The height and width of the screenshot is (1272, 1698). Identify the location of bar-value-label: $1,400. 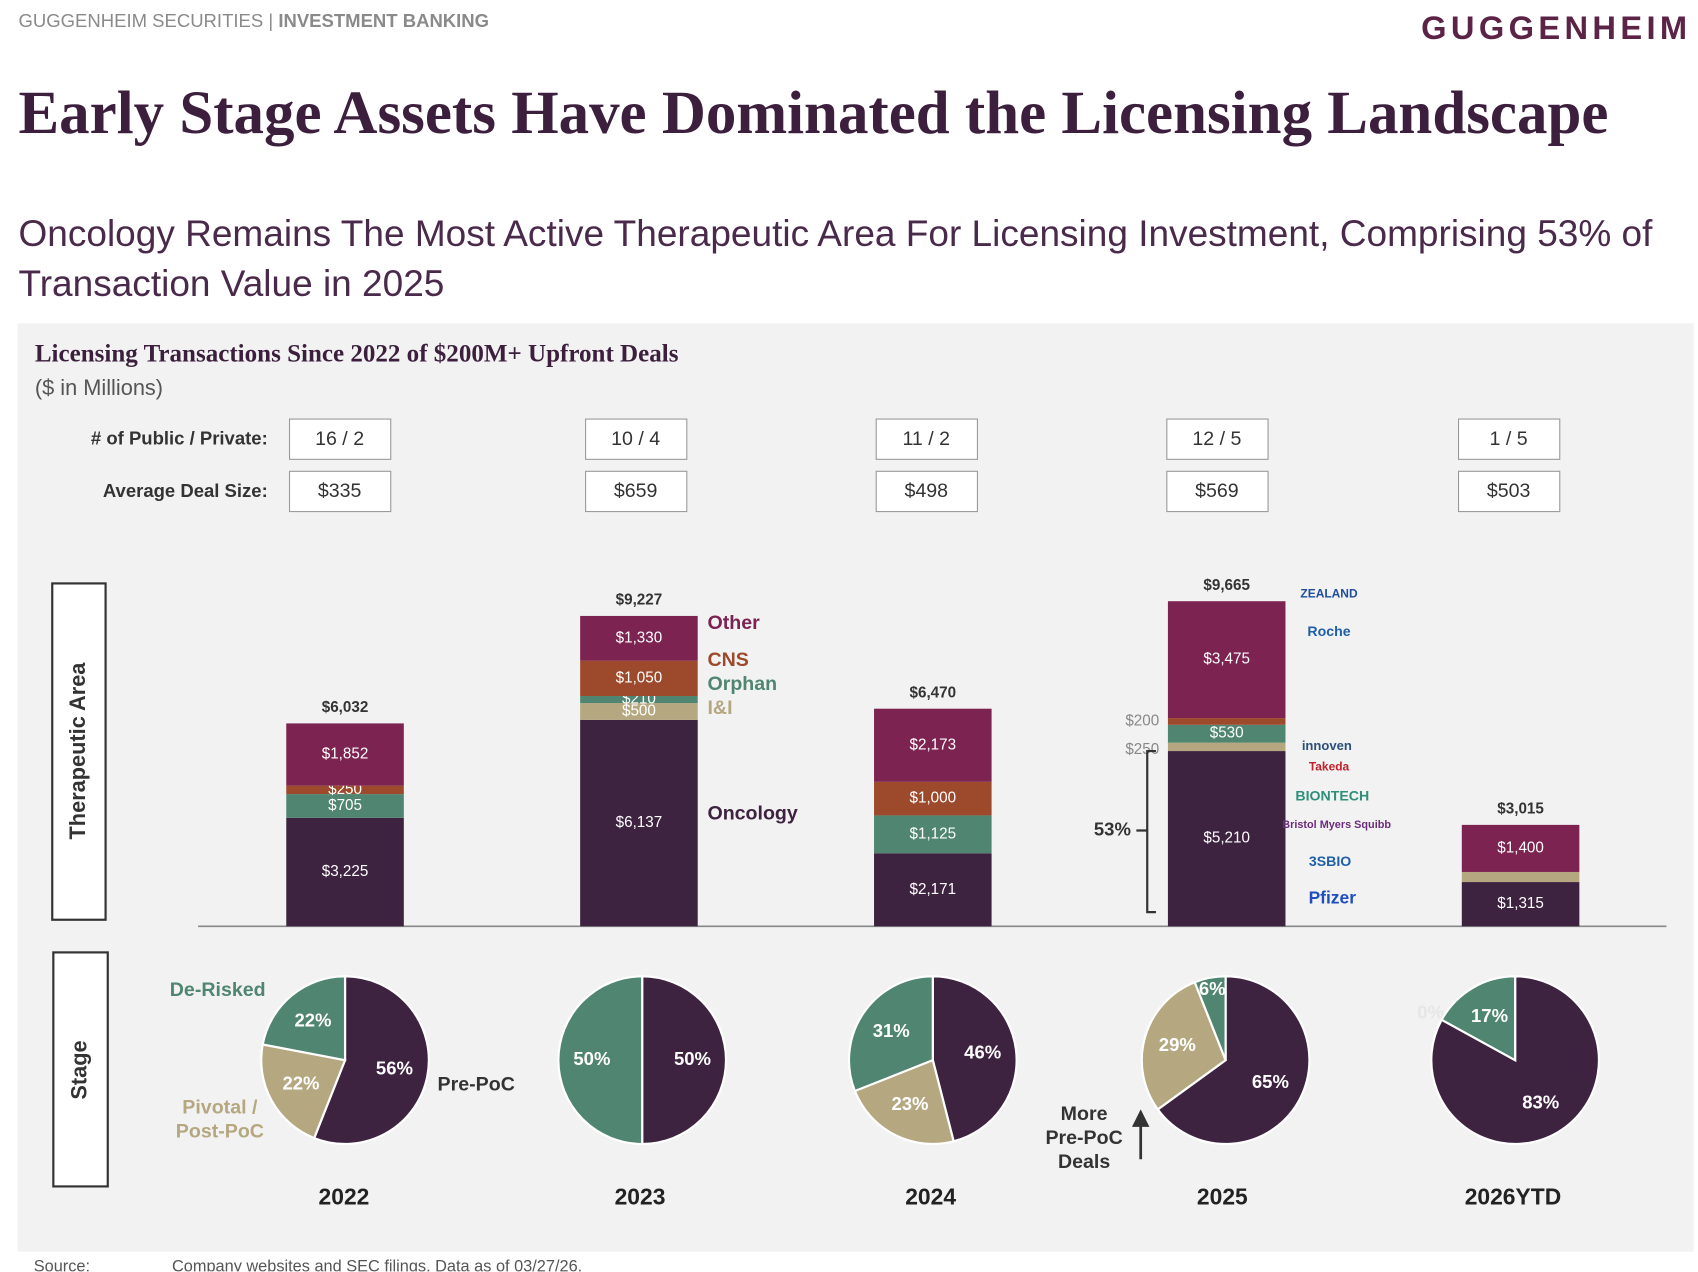
(1520, 847).